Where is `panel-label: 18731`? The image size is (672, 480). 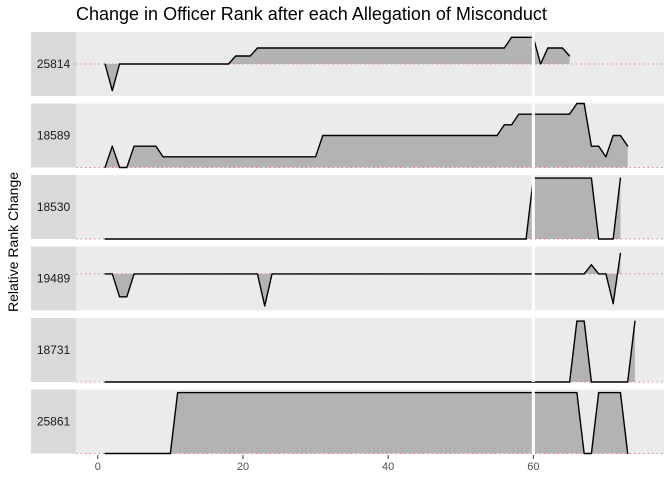 panel-label: 18731 is located at coordinates (54, 350).